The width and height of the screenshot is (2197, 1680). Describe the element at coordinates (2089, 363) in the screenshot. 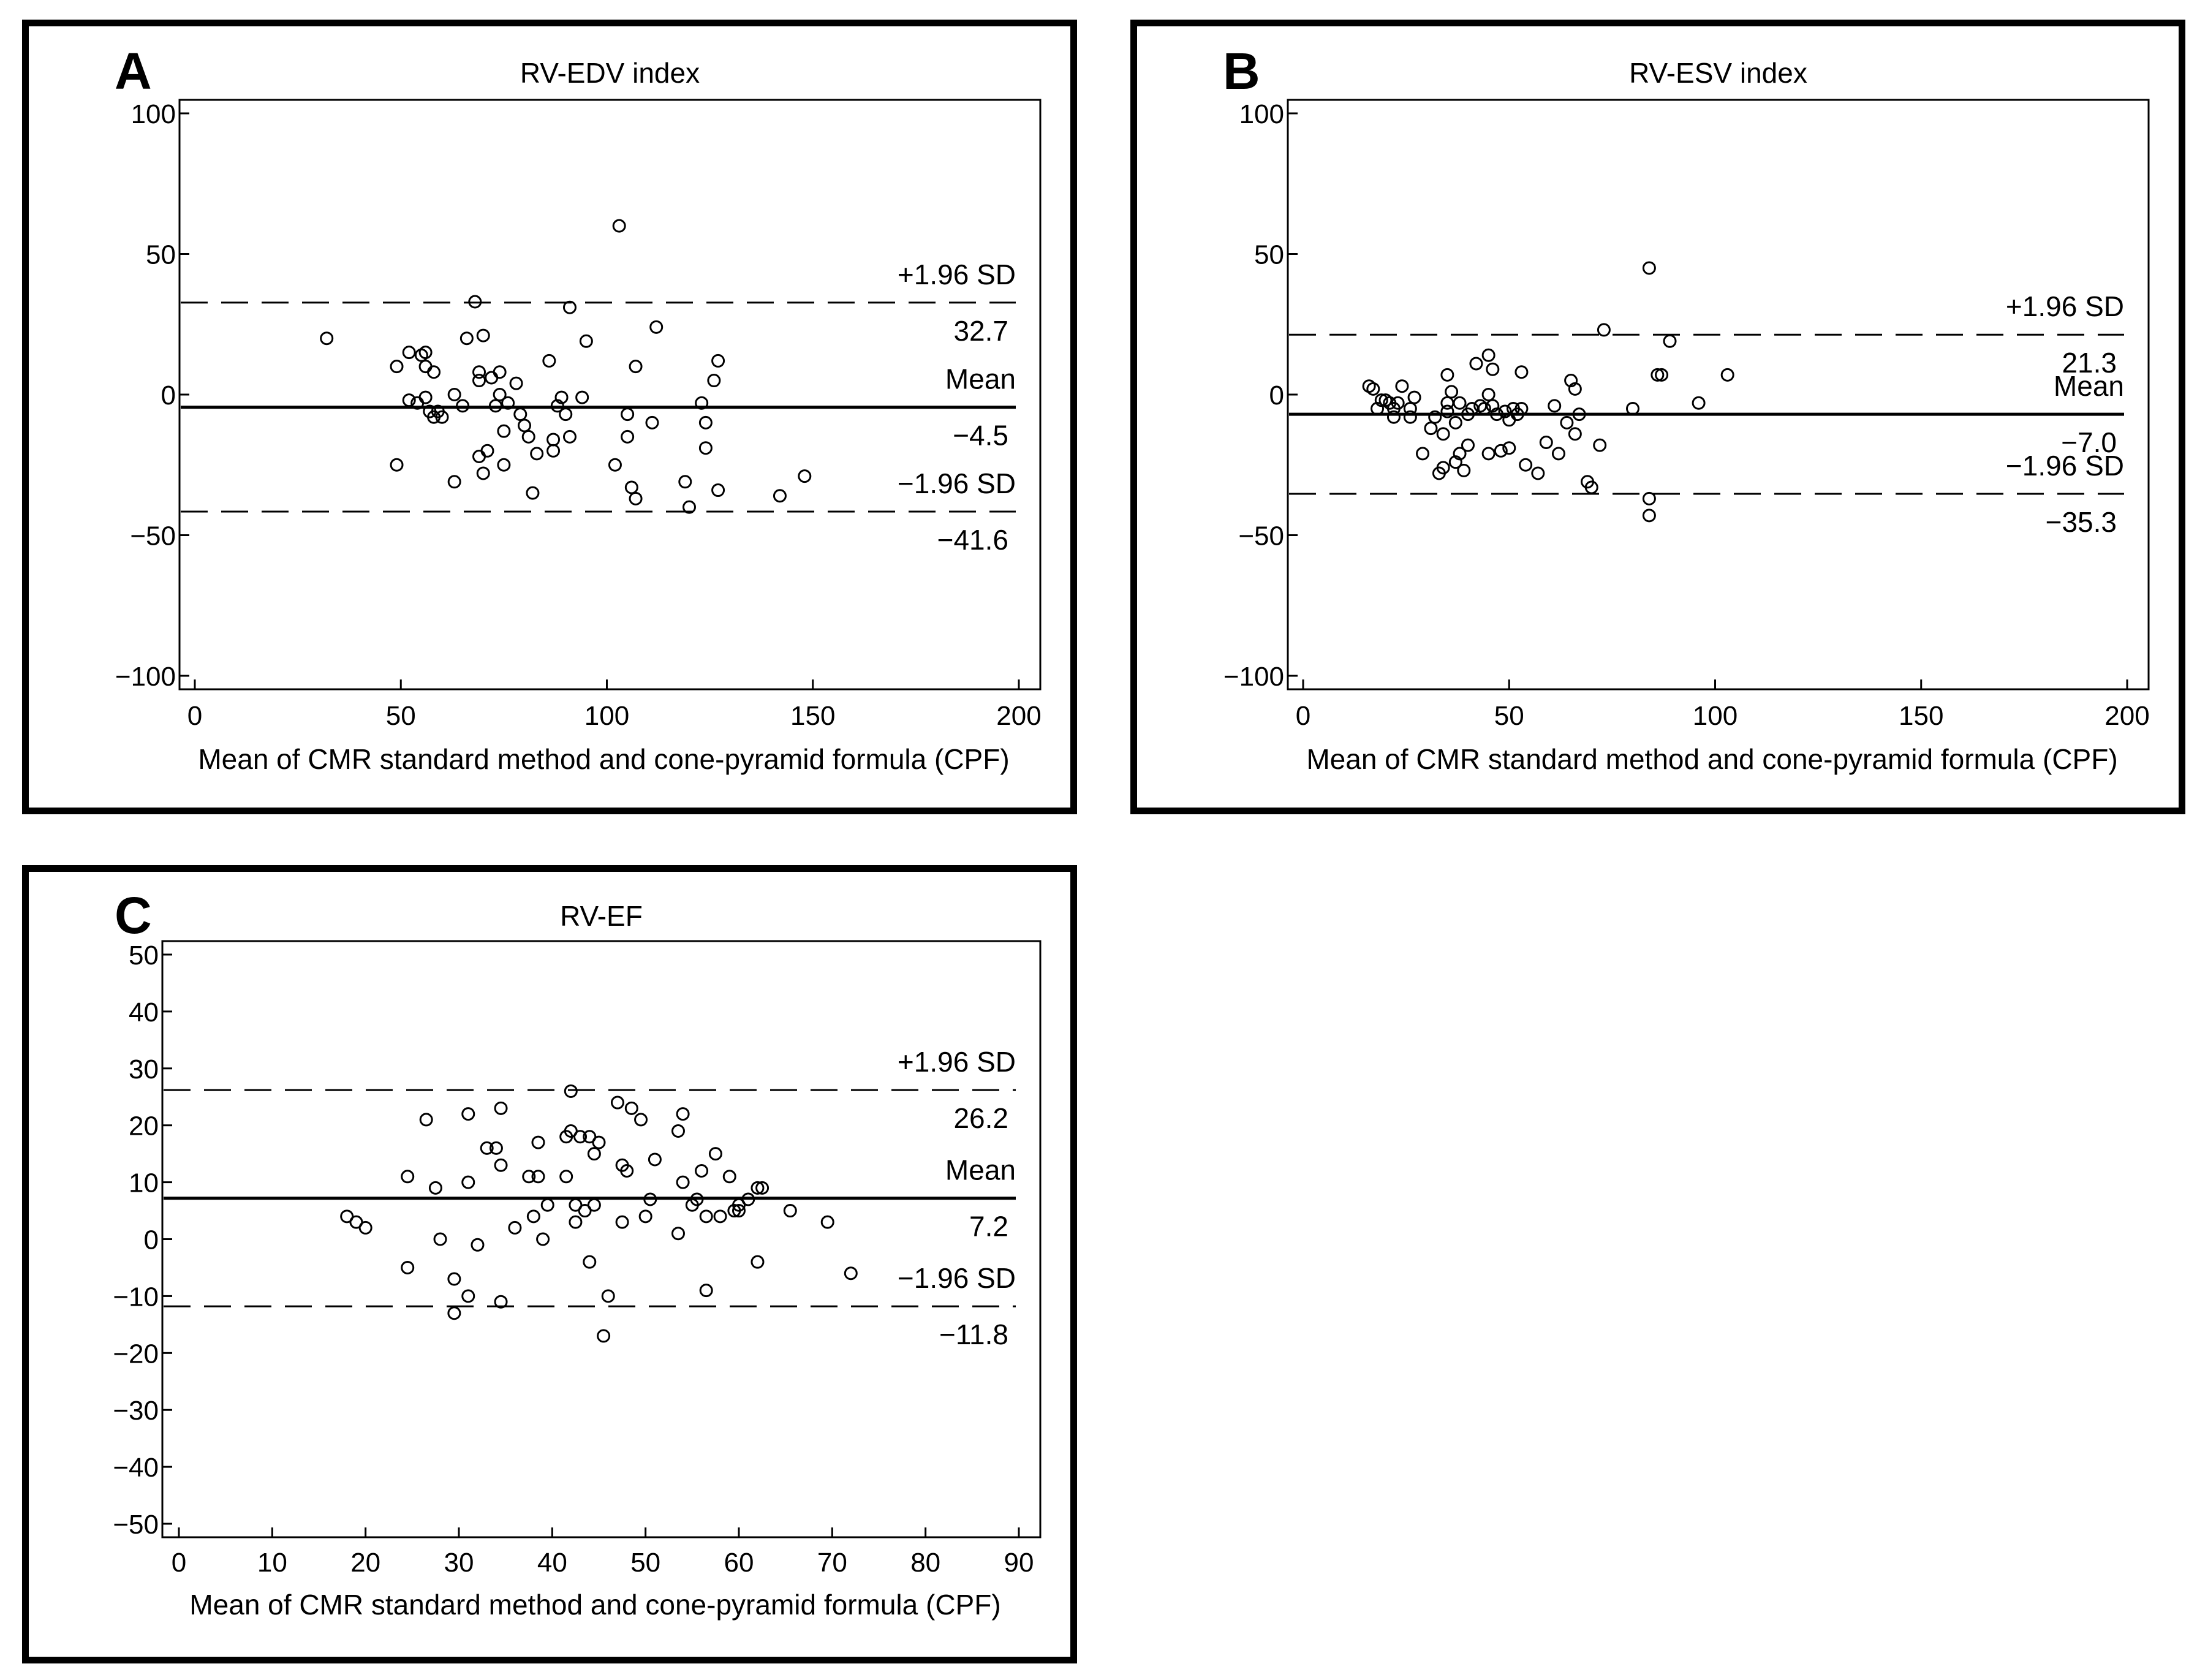

I see `upper_loa-value-label: 21.3` at that location.